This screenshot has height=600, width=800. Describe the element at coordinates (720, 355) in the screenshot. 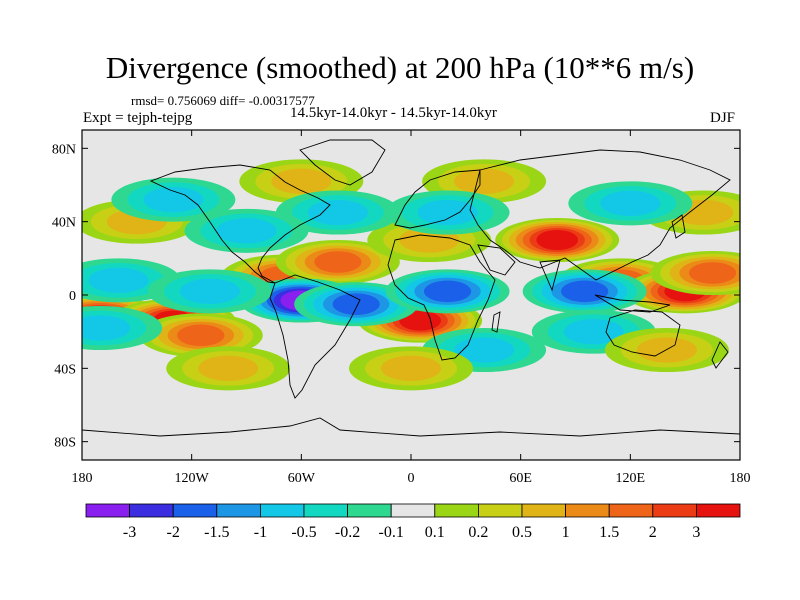

I see `coastline-new-zealand` at that location.